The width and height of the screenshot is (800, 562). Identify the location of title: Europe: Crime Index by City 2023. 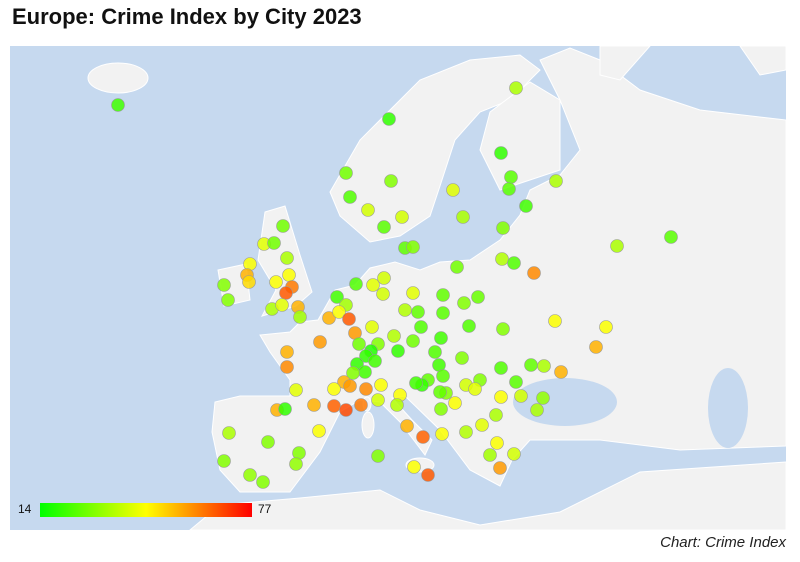
(187, 16).